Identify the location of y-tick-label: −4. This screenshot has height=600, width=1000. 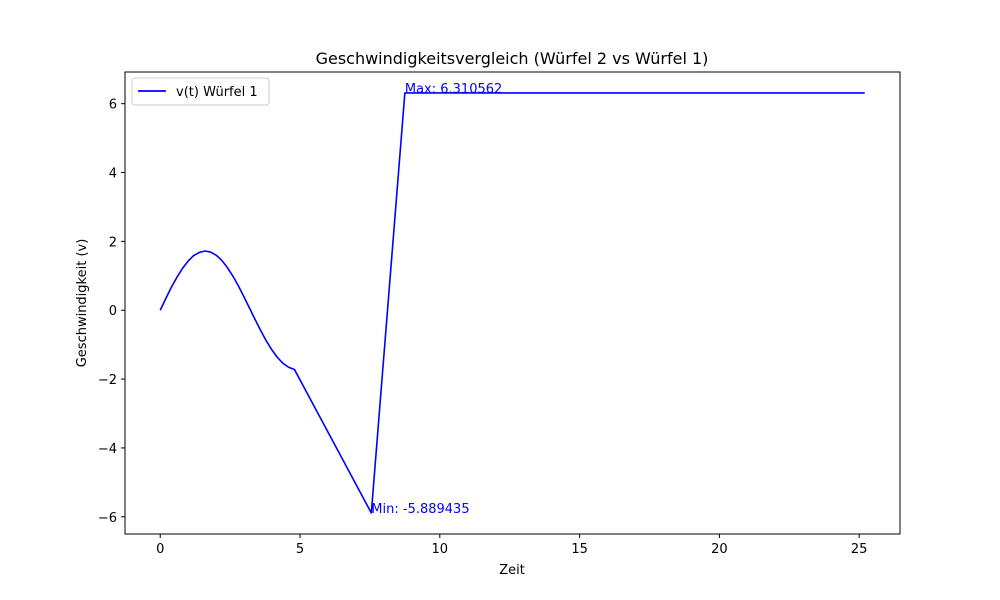
(107, 449).